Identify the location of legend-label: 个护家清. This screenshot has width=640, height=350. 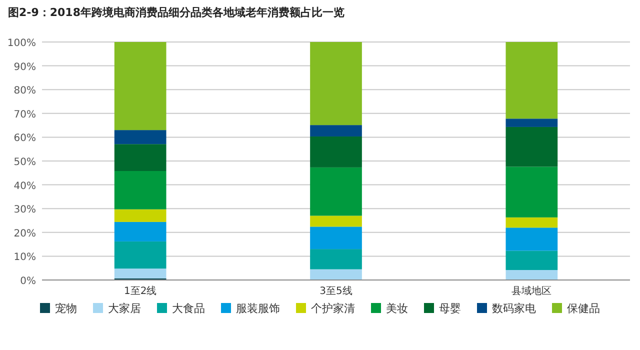
(333, 308).